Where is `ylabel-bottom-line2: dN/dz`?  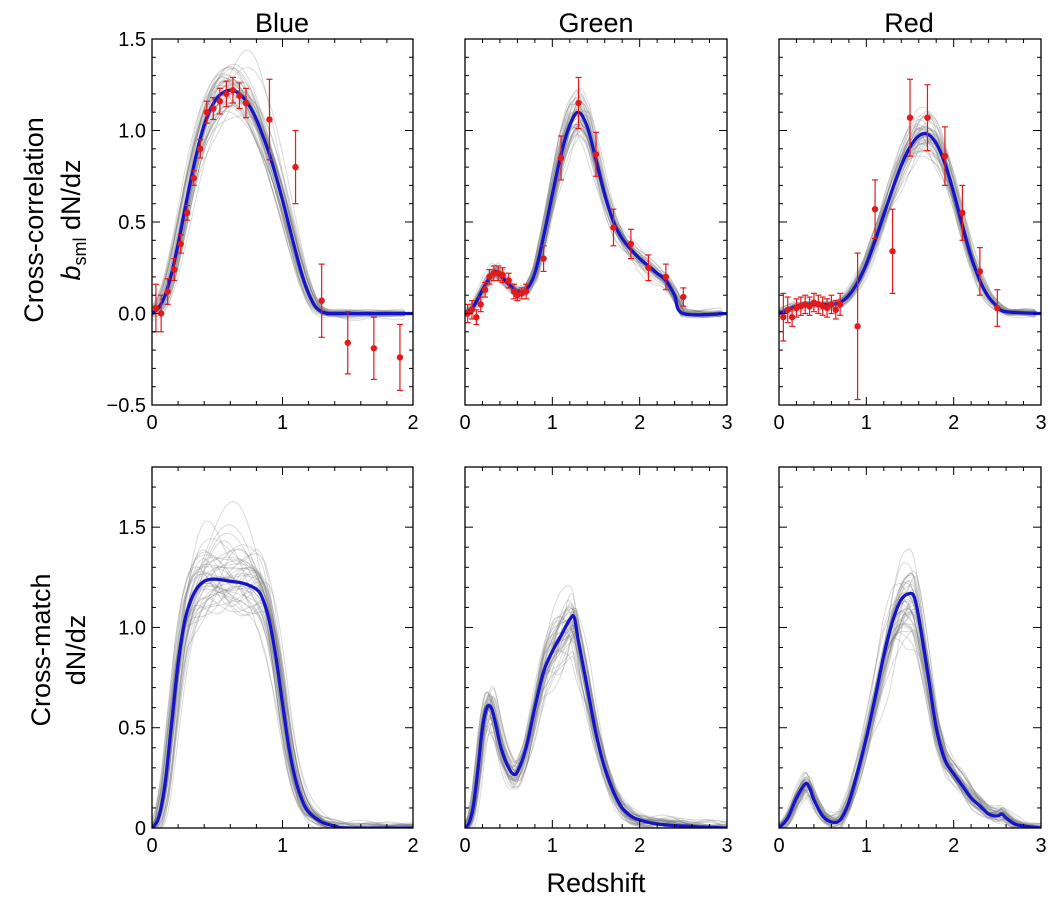 ylabel-bottom-line2: dN/dz is located at coordinates (76, 650).